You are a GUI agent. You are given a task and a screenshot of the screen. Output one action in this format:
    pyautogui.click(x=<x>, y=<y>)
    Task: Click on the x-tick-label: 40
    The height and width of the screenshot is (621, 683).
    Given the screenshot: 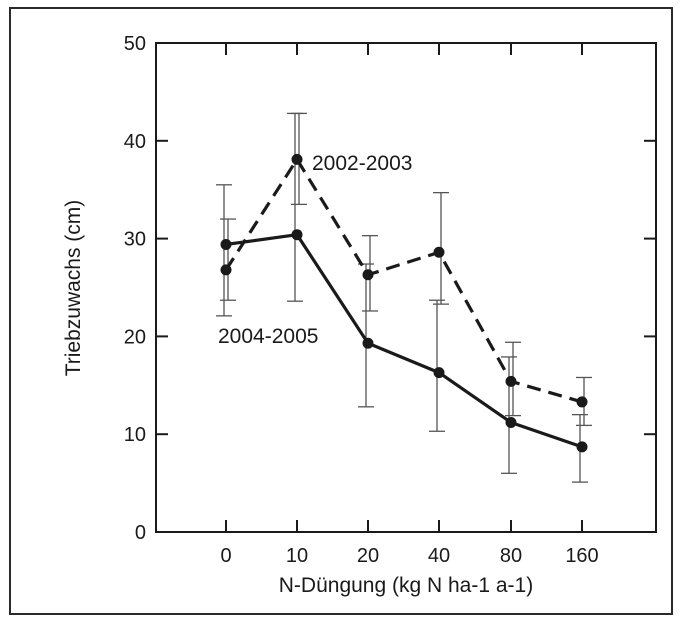 What is the action you would take?
    pyautogui.click(x=439, y=556)
    